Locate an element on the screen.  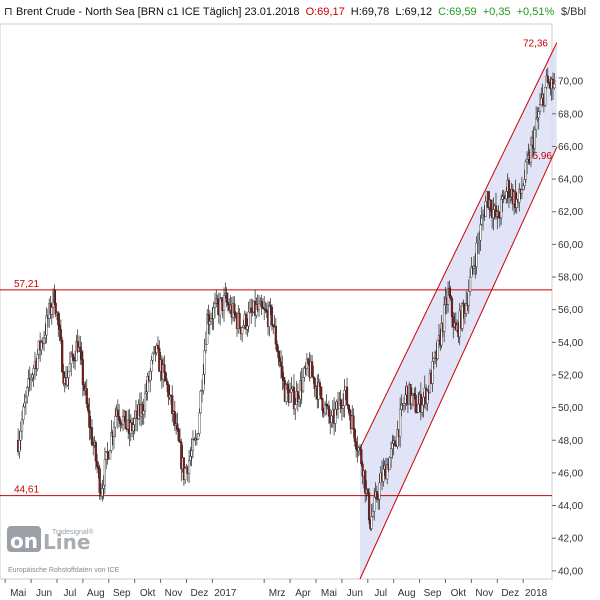
header-low: L:69,12 is located at coordinates (413, 12).